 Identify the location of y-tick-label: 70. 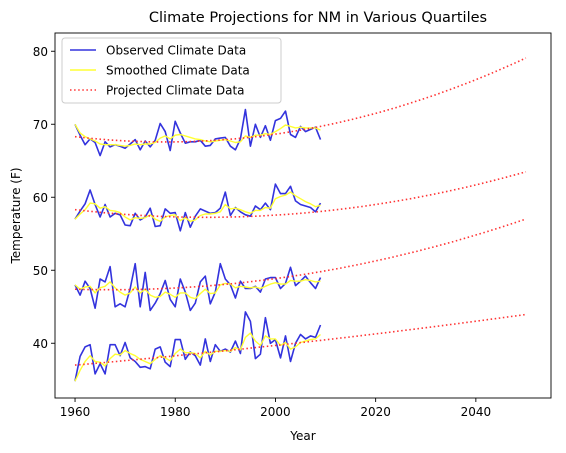
(40, 125).